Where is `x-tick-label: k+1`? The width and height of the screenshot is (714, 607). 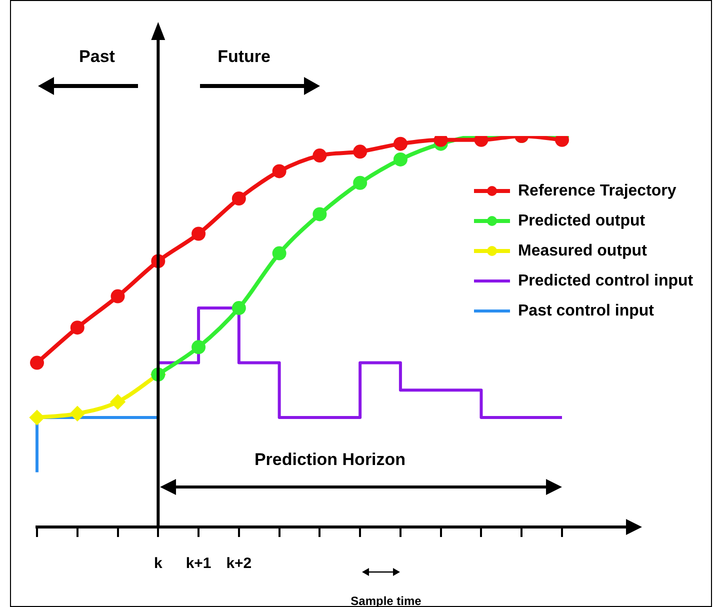
x-tick-label: k+1 is located at coordinates (199, 563).